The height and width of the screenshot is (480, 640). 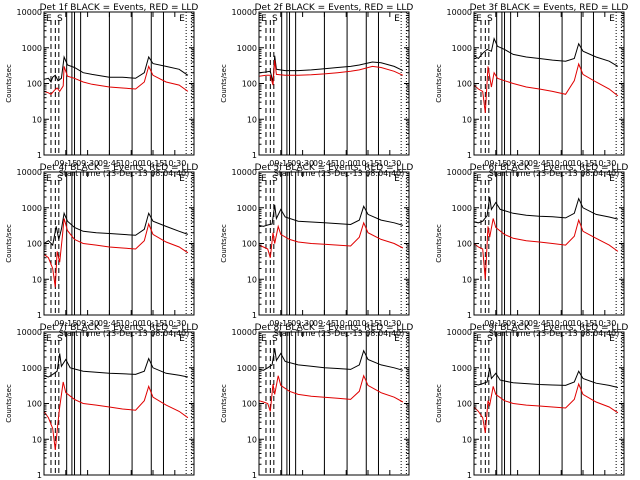 I want to click on panel-title: Det 8f BLACK = Events, RED = LLD, so click(x=334, y=328).